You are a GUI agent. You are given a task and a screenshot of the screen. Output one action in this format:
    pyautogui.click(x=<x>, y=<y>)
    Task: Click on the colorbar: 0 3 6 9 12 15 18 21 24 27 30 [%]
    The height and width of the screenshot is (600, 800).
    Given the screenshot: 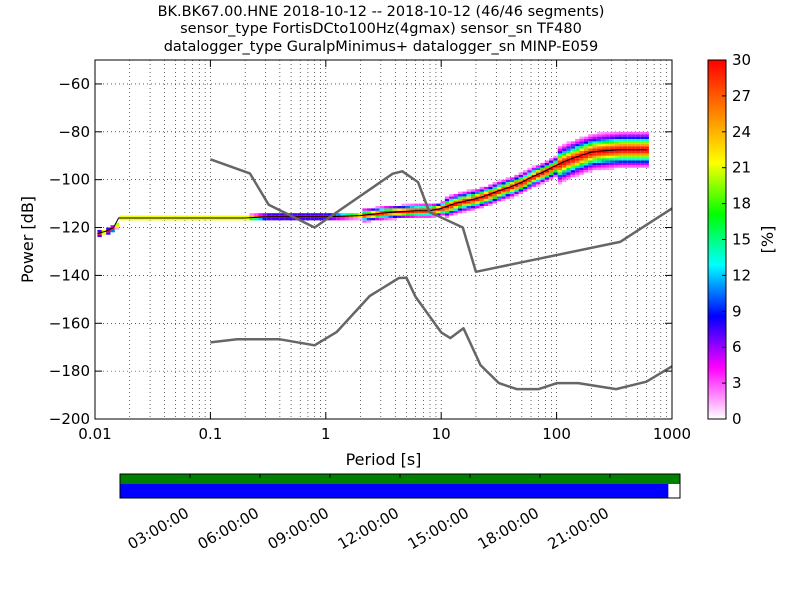 What is the action you would take?
    pyautogui.click(x=742, y=239)
    